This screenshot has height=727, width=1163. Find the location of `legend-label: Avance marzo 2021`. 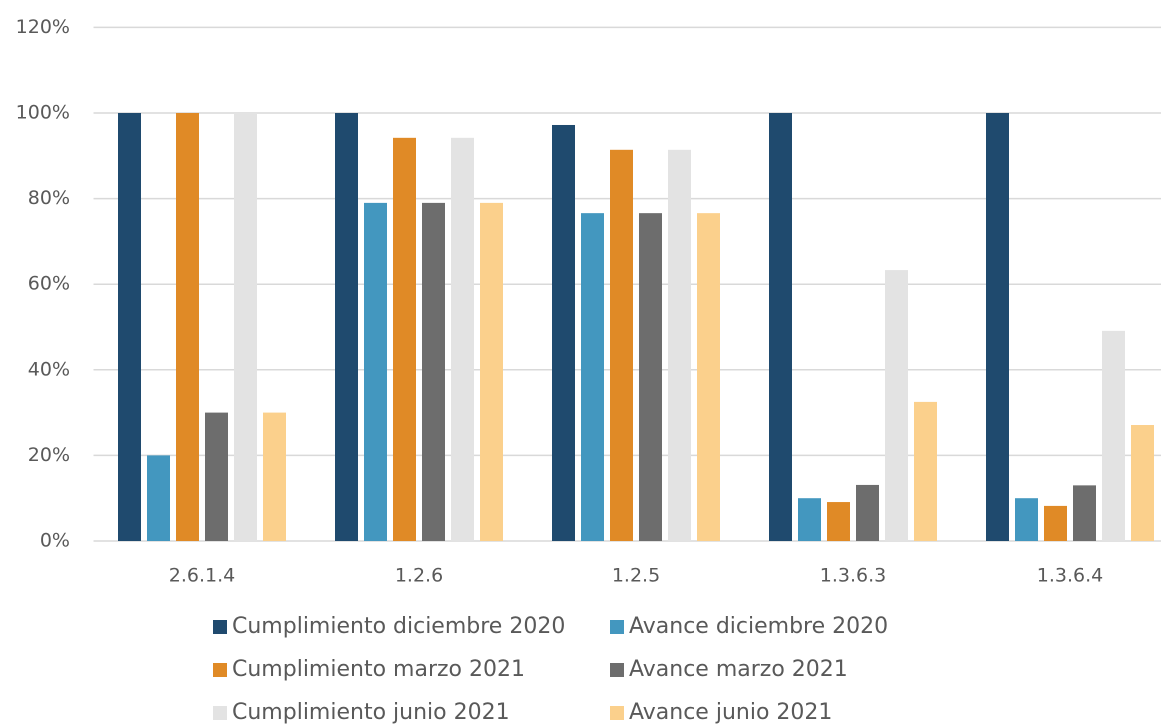

legend-label: Avance marzo 2021 is located at coordinates (738, 669).